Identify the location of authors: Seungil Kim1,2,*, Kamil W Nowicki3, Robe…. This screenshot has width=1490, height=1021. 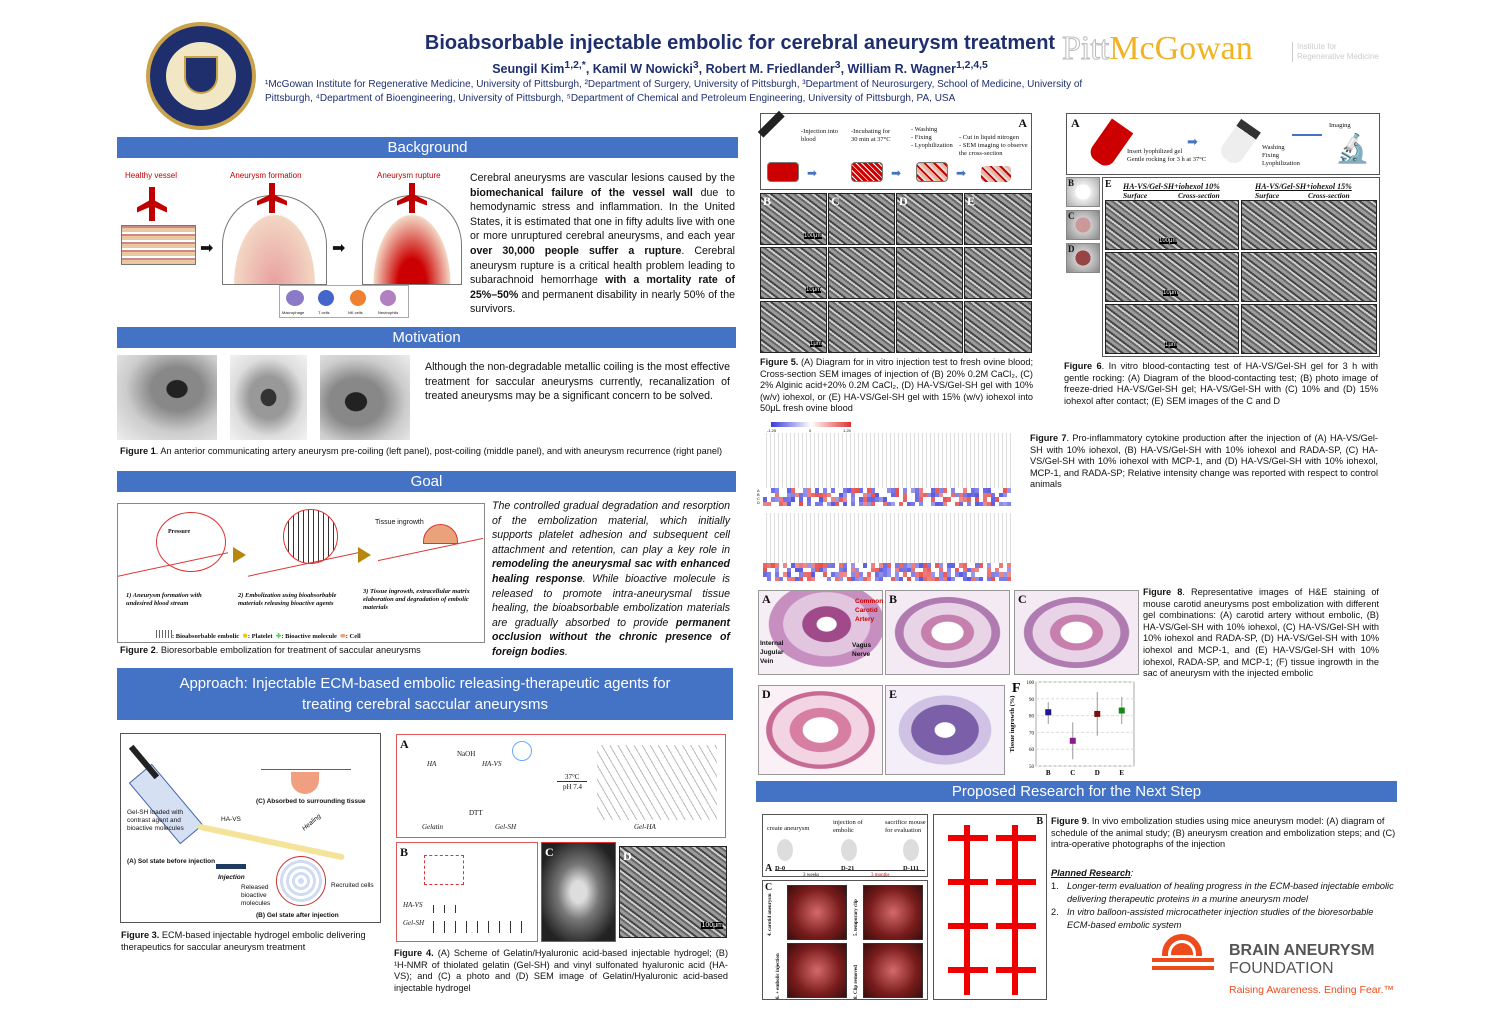
(740, 68).